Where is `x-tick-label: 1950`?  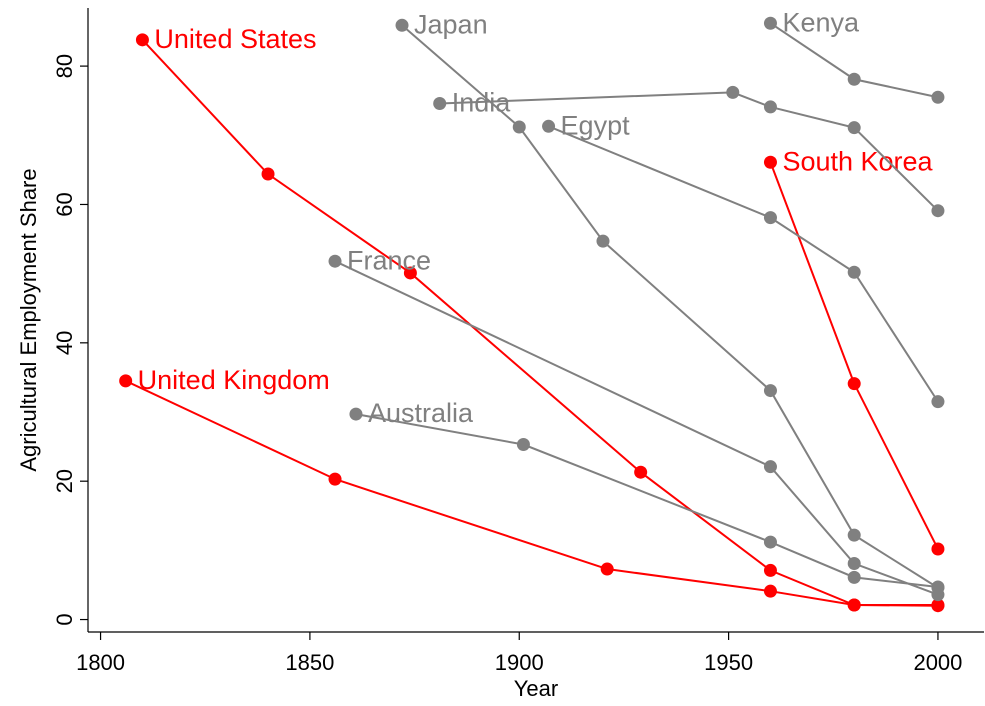 x-tick-label: 1950 is located at coordinates (728, 662).